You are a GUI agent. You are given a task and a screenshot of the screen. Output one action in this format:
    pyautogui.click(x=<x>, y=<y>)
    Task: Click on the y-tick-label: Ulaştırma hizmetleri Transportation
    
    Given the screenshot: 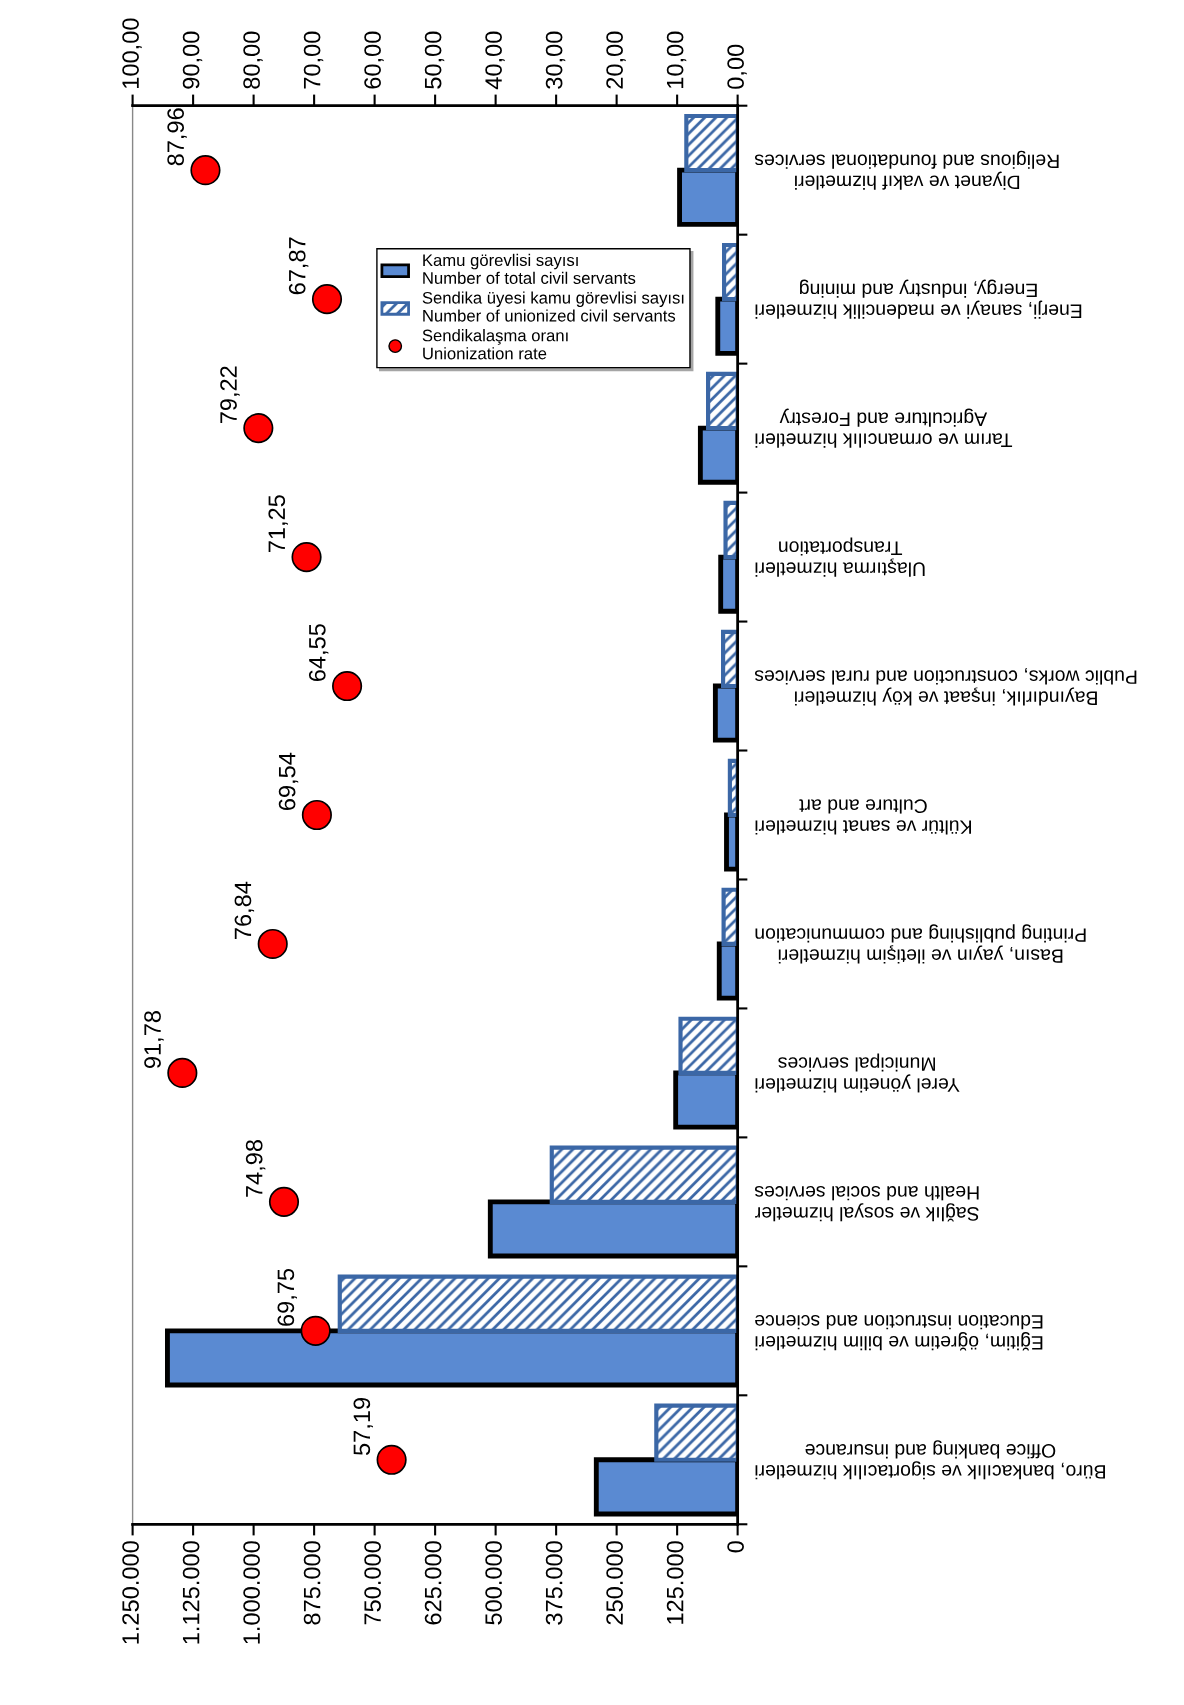 What is the action you would take?
    pyautogui.click(x=840, y=557)
    